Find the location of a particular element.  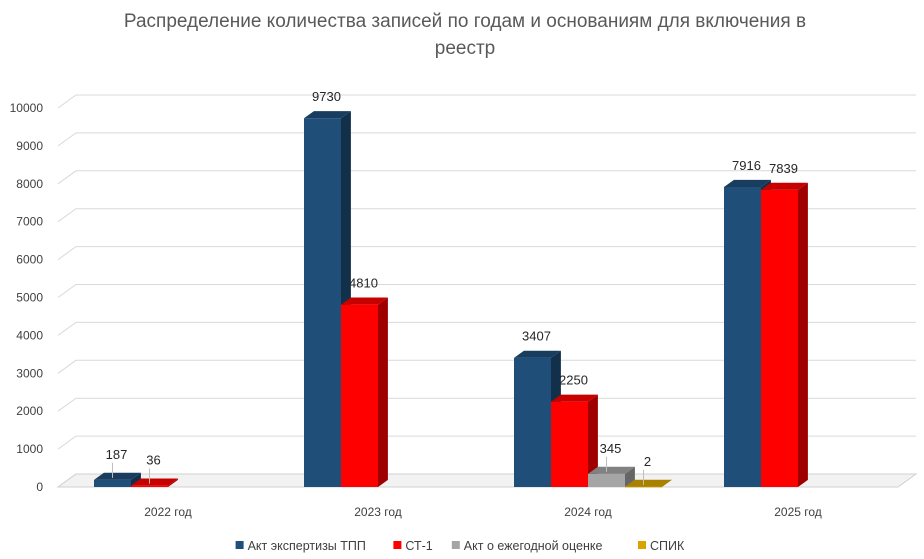

data-label: 9730 is located at coordinates (326, 96).